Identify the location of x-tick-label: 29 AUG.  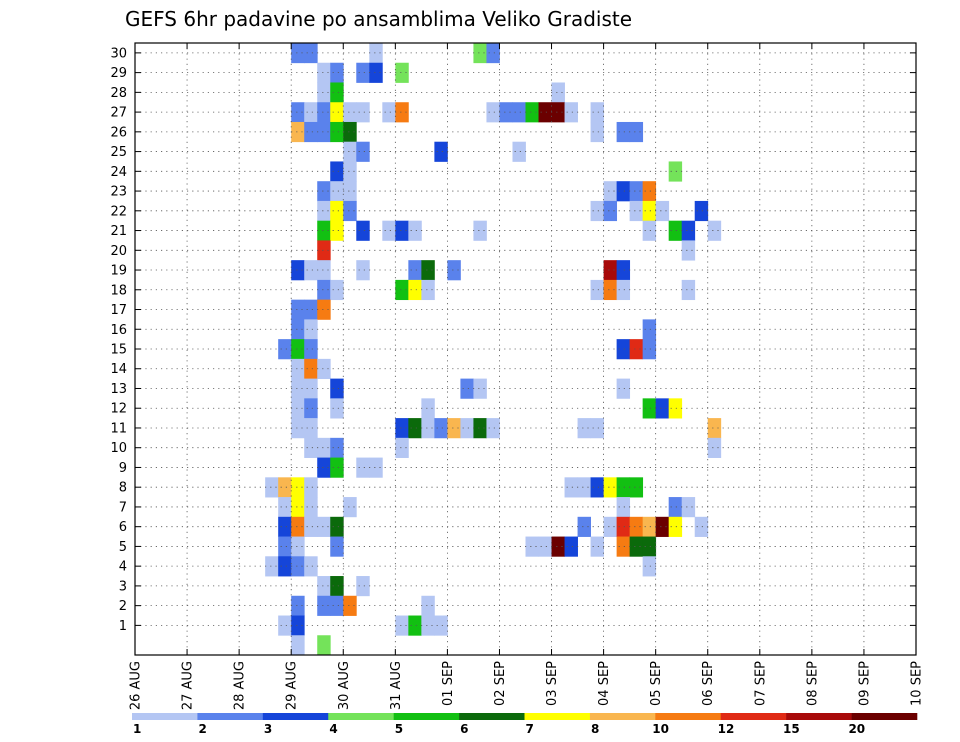
(292, 685).